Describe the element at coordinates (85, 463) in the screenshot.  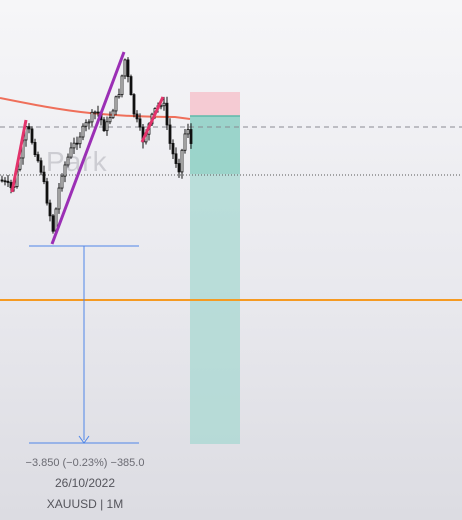
I see `measure-label: −3.850 (−0.23%) −385.0` at that location.